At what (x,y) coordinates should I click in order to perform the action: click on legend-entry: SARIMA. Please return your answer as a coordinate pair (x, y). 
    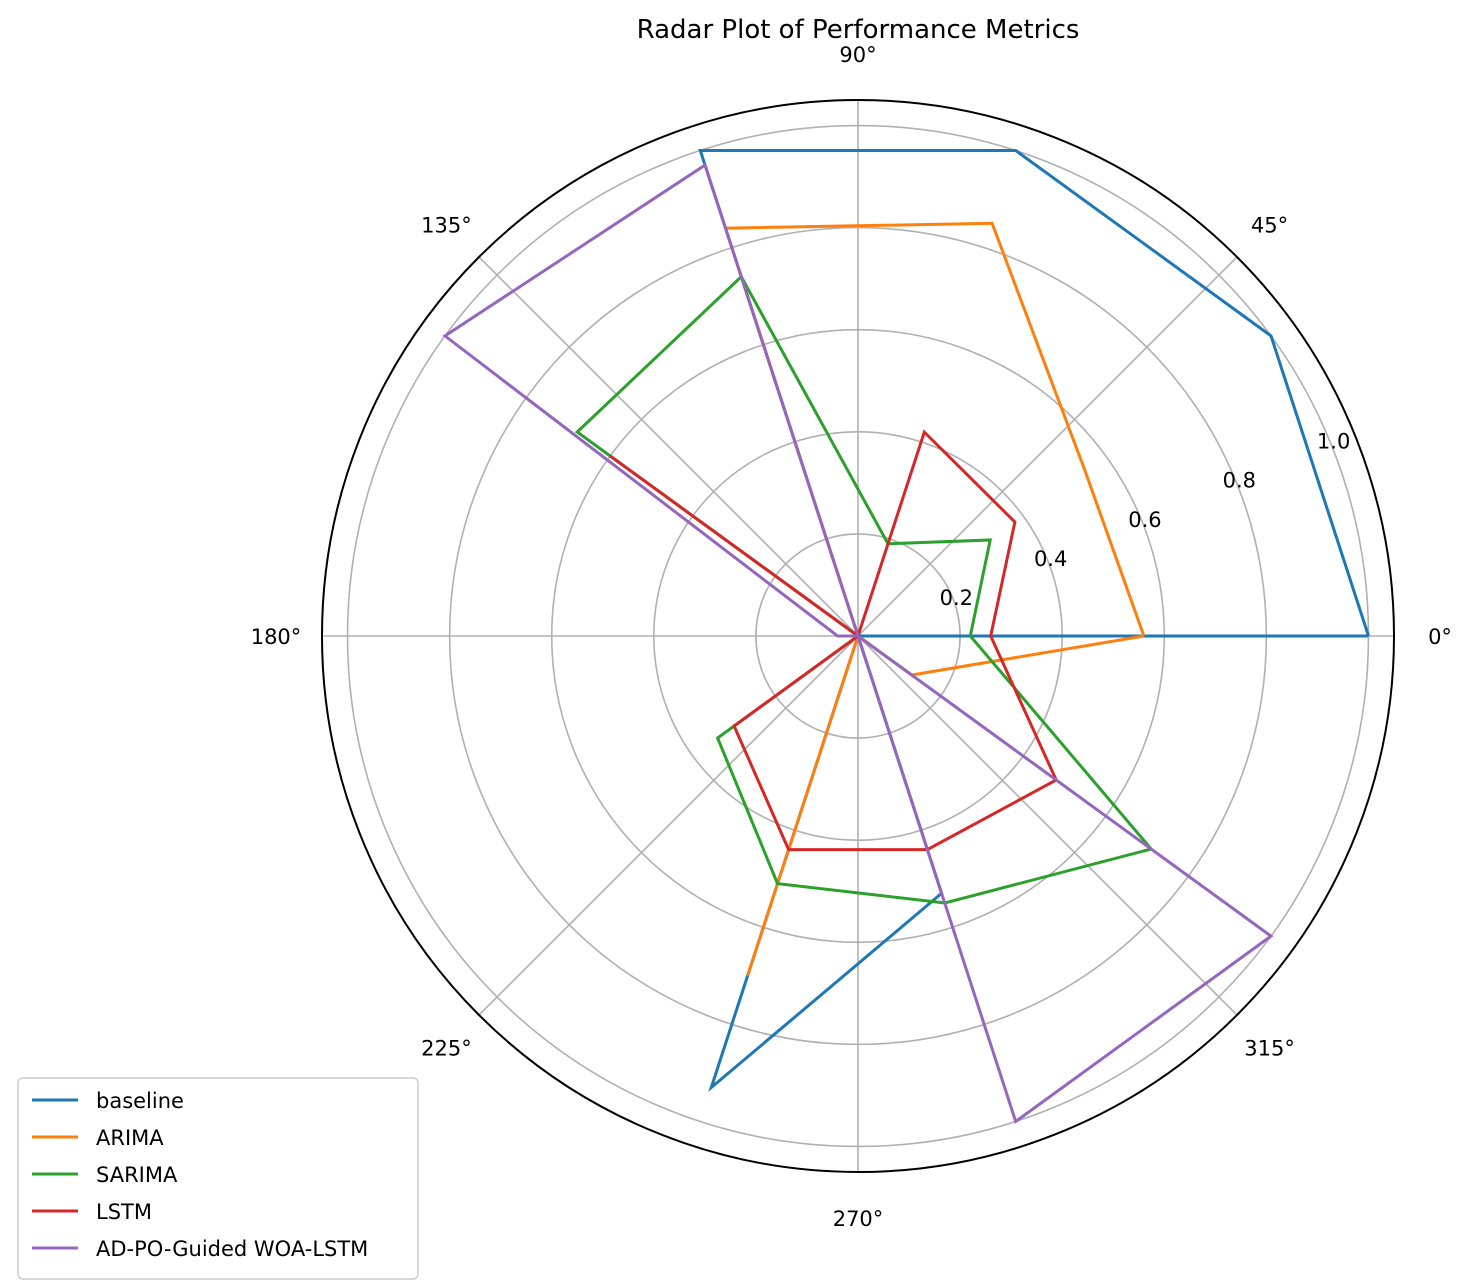
    Looking at the image, I should click on (137, 1175).